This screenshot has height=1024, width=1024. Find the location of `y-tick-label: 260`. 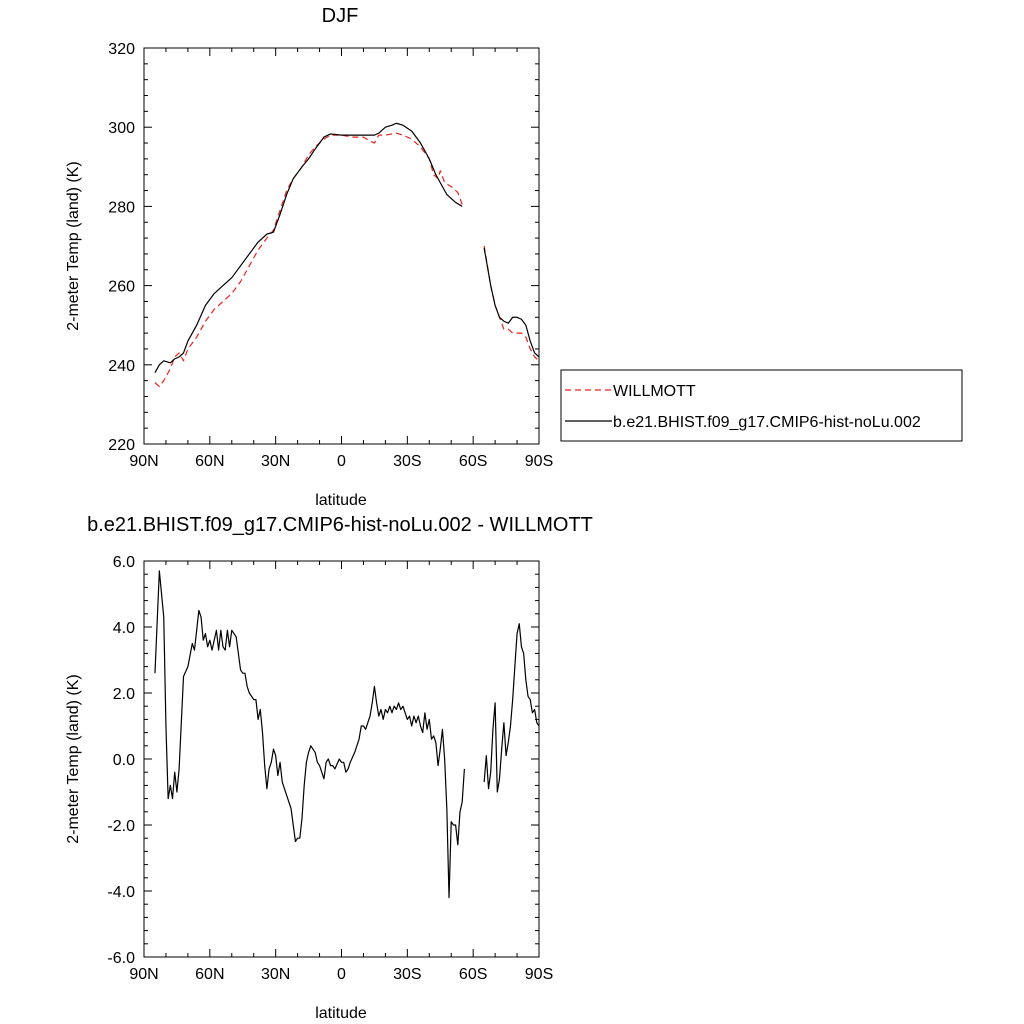

y-tick-label: 260 is located at coordinates (121, 287).